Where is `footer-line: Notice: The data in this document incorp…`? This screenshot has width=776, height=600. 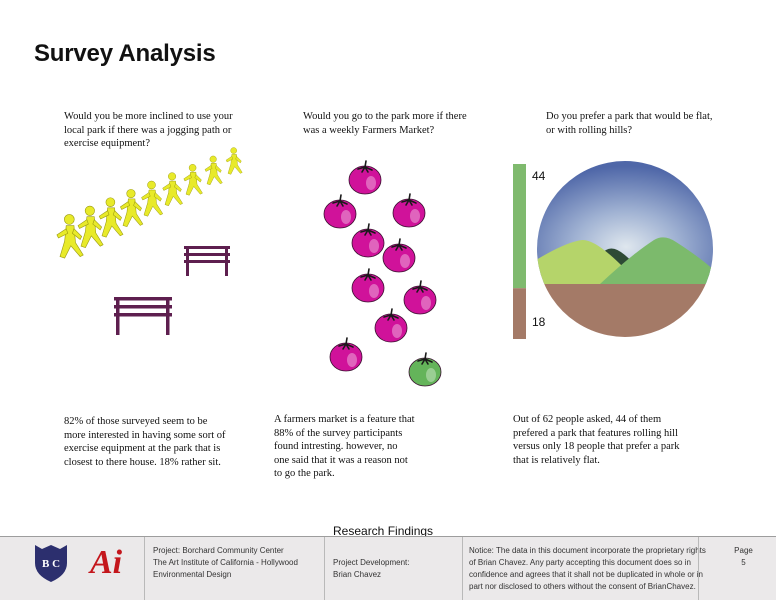
footer-line: Notice: The data in this document incorp… is located at coordinates (587, 550).